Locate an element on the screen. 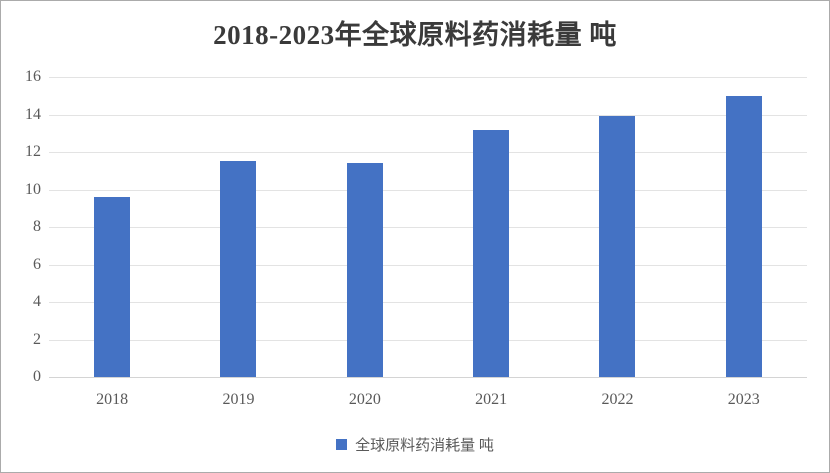  y-tick-label: 0 is located at coordinates (37, 376).